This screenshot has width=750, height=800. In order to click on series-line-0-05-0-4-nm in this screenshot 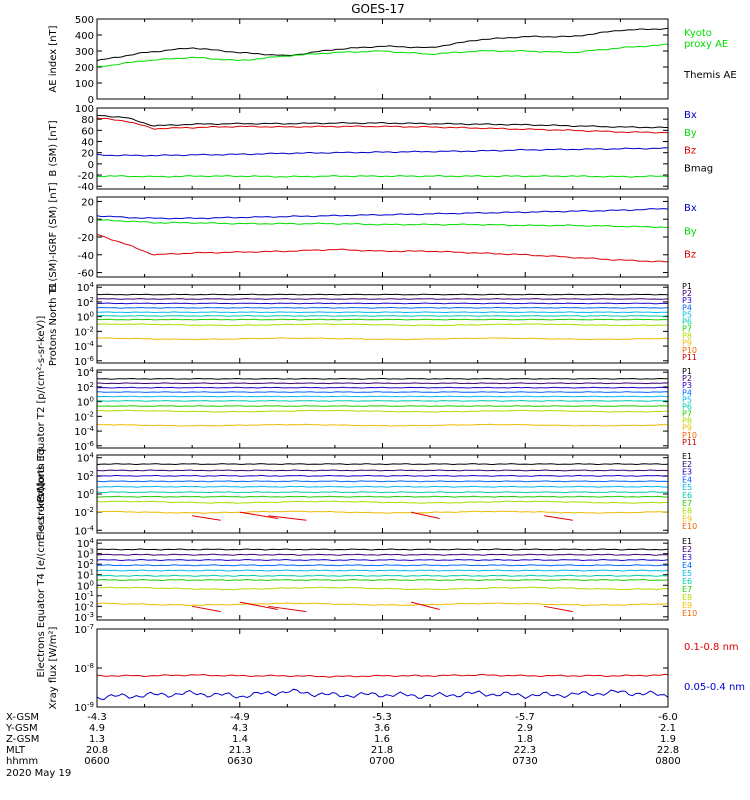, I will do `click(382, 694)`.